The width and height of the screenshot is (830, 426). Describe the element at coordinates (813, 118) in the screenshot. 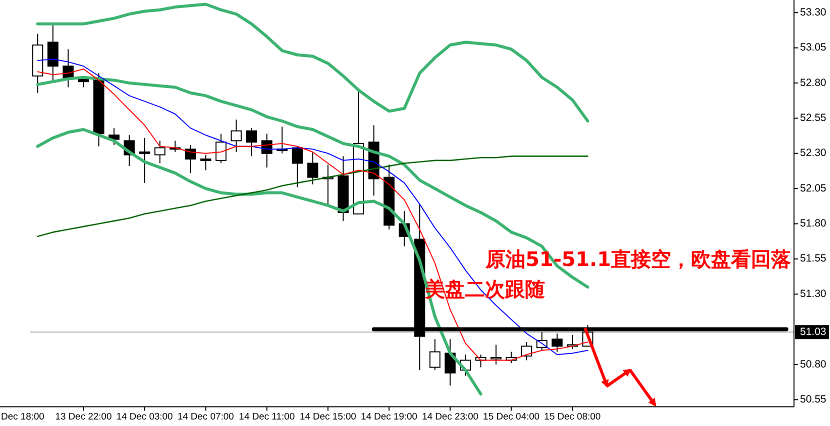

I see `y-tick-label: 52.55` at that location.